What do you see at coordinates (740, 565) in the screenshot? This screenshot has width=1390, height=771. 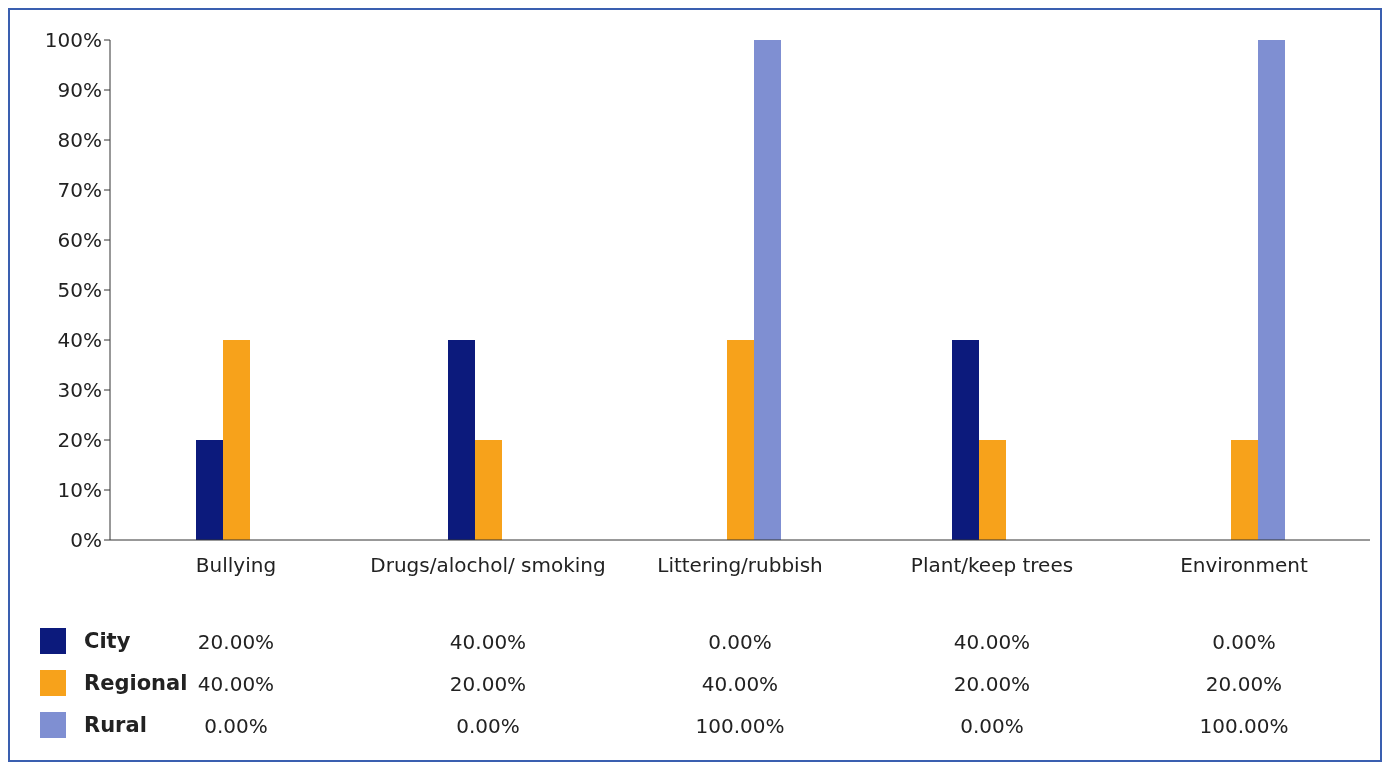 I see `x-tick-label: Littering/rubbish` at bounding box center [740, 565].